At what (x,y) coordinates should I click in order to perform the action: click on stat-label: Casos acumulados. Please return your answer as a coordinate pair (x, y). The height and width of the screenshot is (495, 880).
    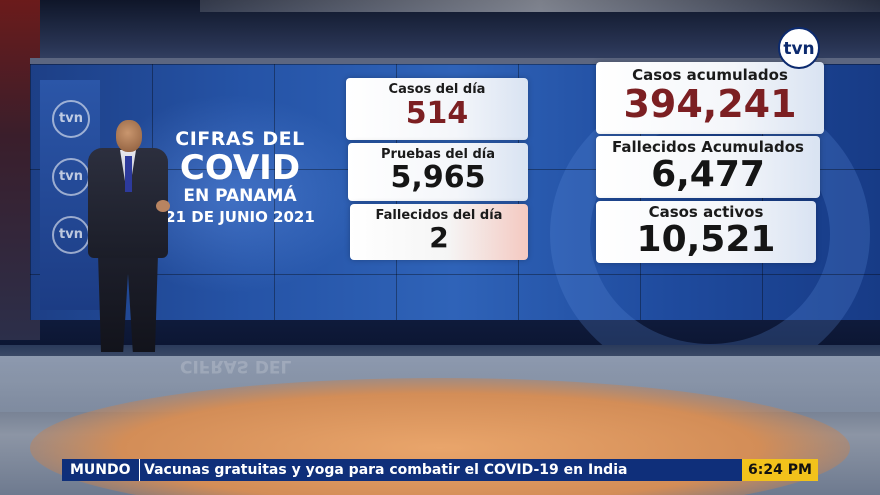
    Looking at the image, I should click on (710, 75).